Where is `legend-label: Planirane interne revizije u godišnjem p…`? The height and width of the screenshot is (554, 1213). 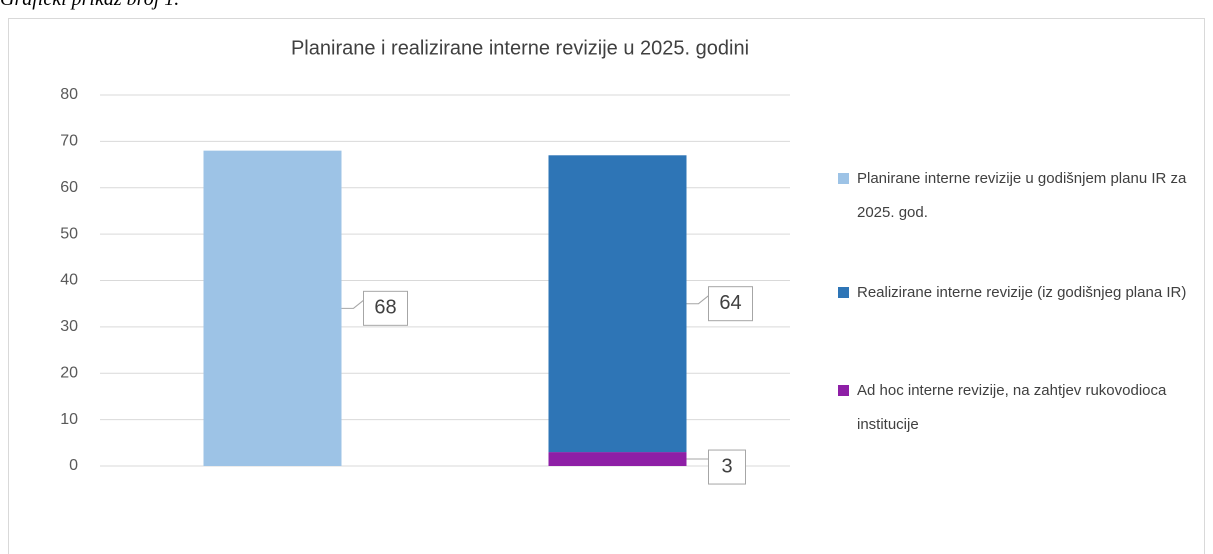 legend-label: Planirane interne revizije u godišnjem p… is located at coordinates (1022, 195).